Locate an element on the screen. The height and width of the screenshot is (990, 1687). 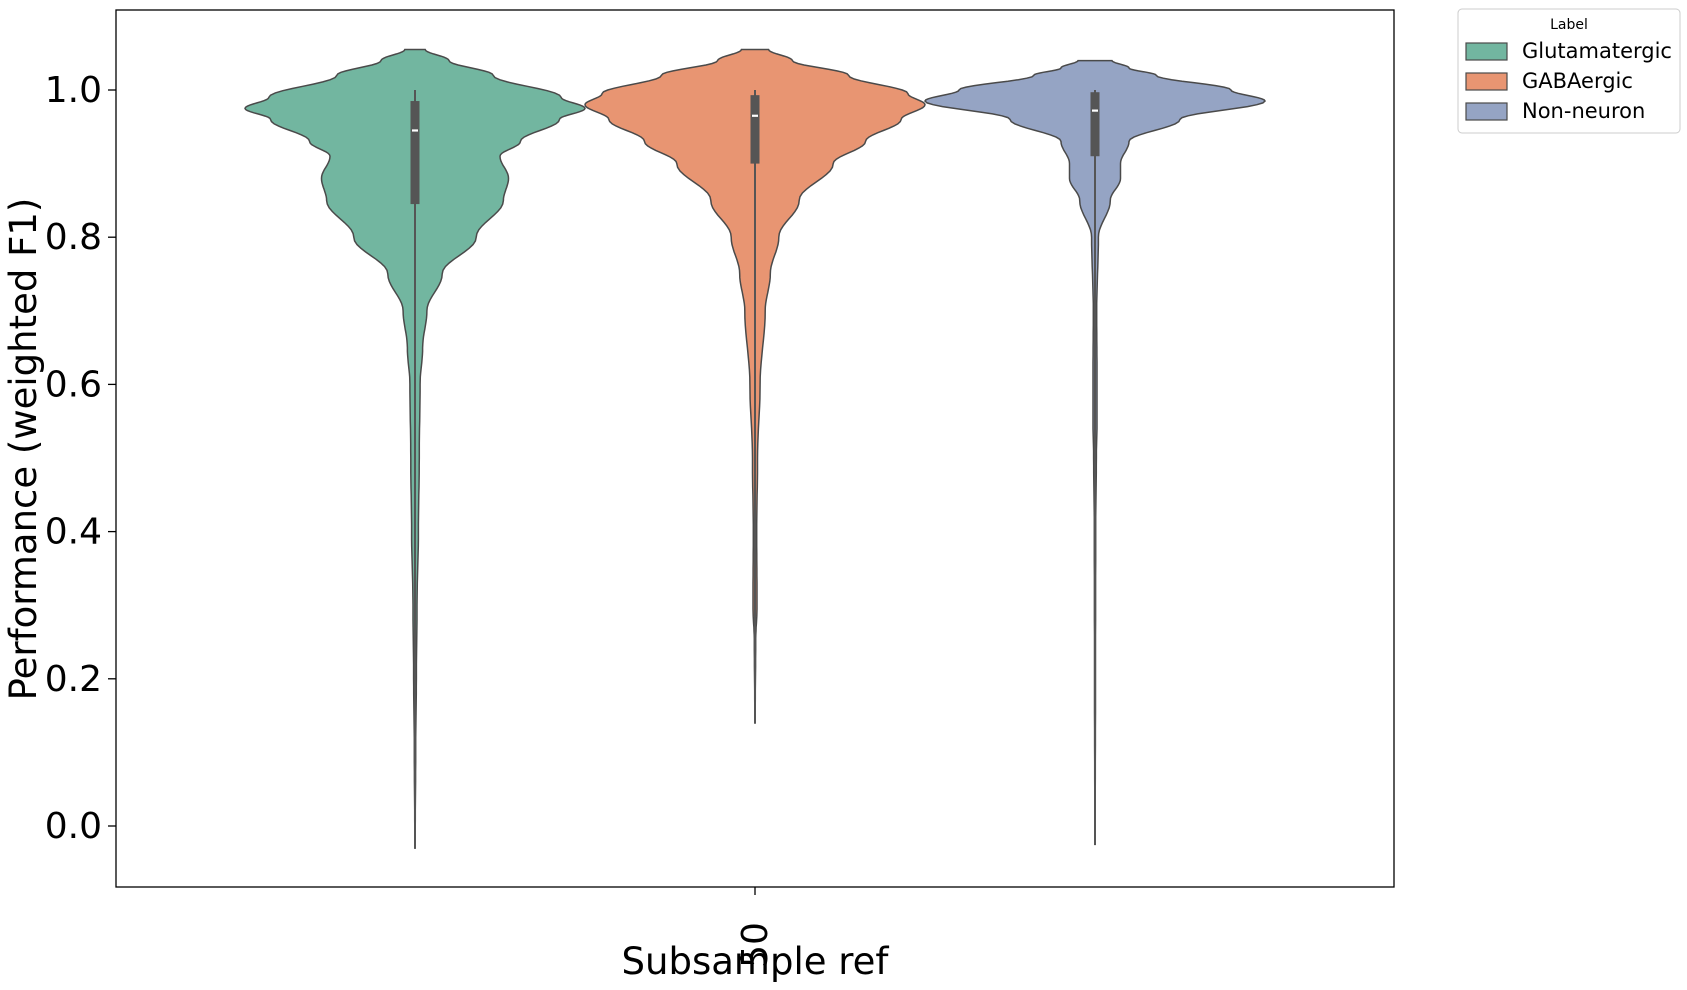
y-tick-label: 0.0 is located at coordinates (73, 826).